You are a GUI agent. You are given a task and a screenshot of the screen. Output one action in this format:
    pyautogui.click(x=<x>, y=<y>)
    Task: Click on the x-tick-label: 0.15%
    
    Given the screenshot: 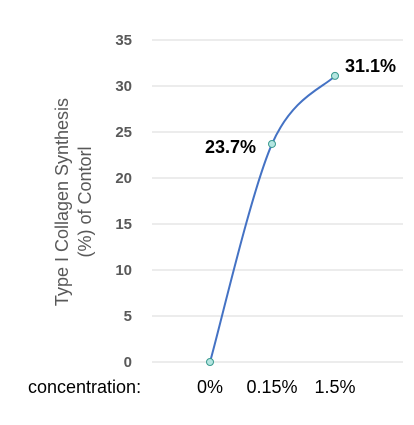 What is the action you would take?
    pyautogui.click(x=271, y=387)
    